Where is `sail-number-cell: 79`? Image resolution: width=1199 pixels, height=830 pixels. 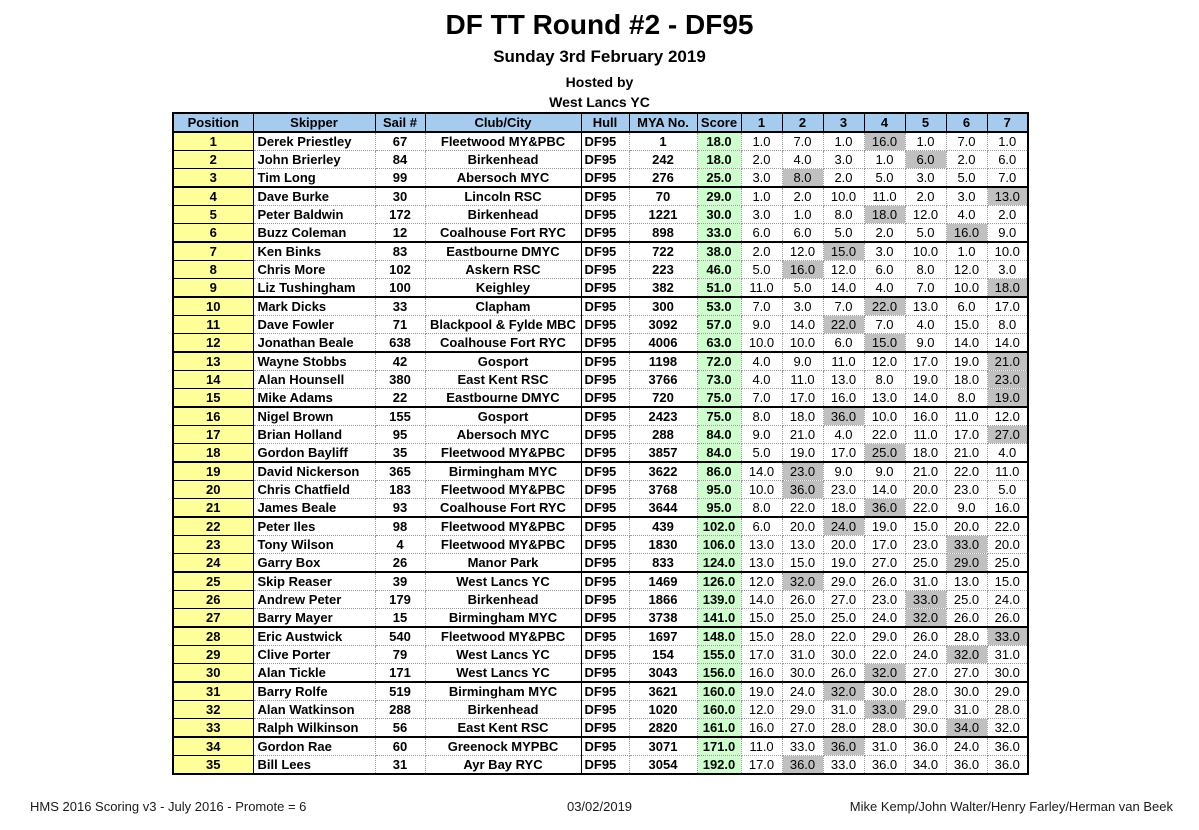 sail-number-cell: 79 is located at coordinates (400, 654).